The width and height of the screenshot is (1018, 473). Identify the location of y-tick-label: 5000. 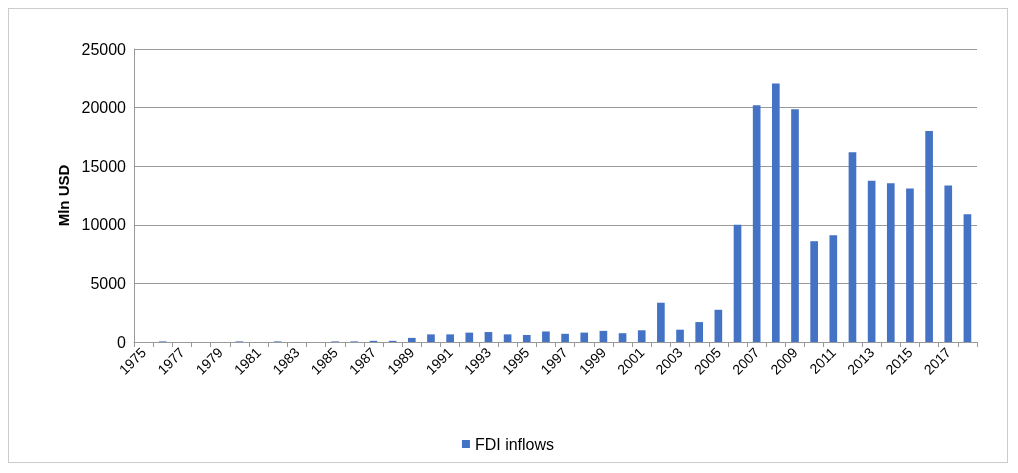
(108, 283).